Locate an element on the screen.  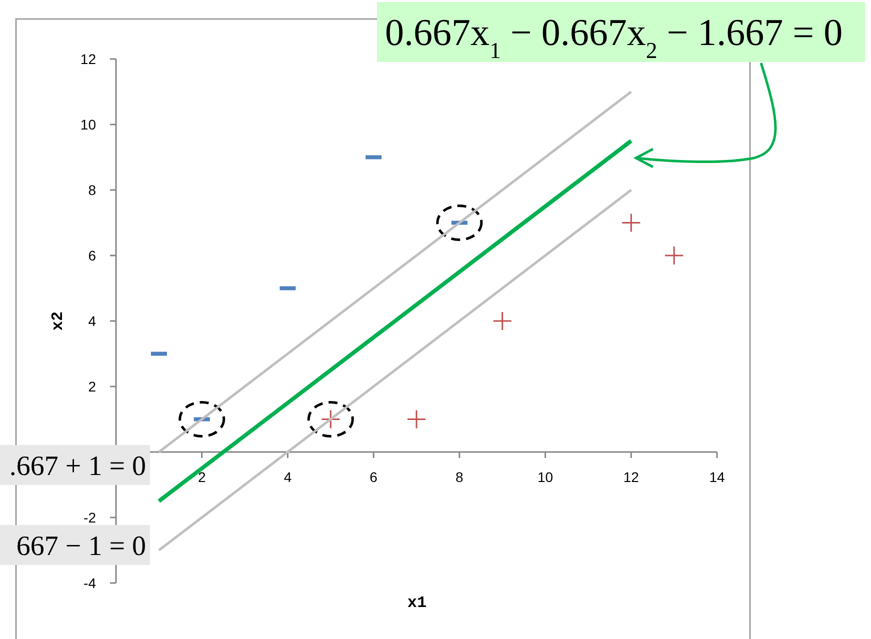
y-tick-label: 8 is located at coordinates (92, 190).